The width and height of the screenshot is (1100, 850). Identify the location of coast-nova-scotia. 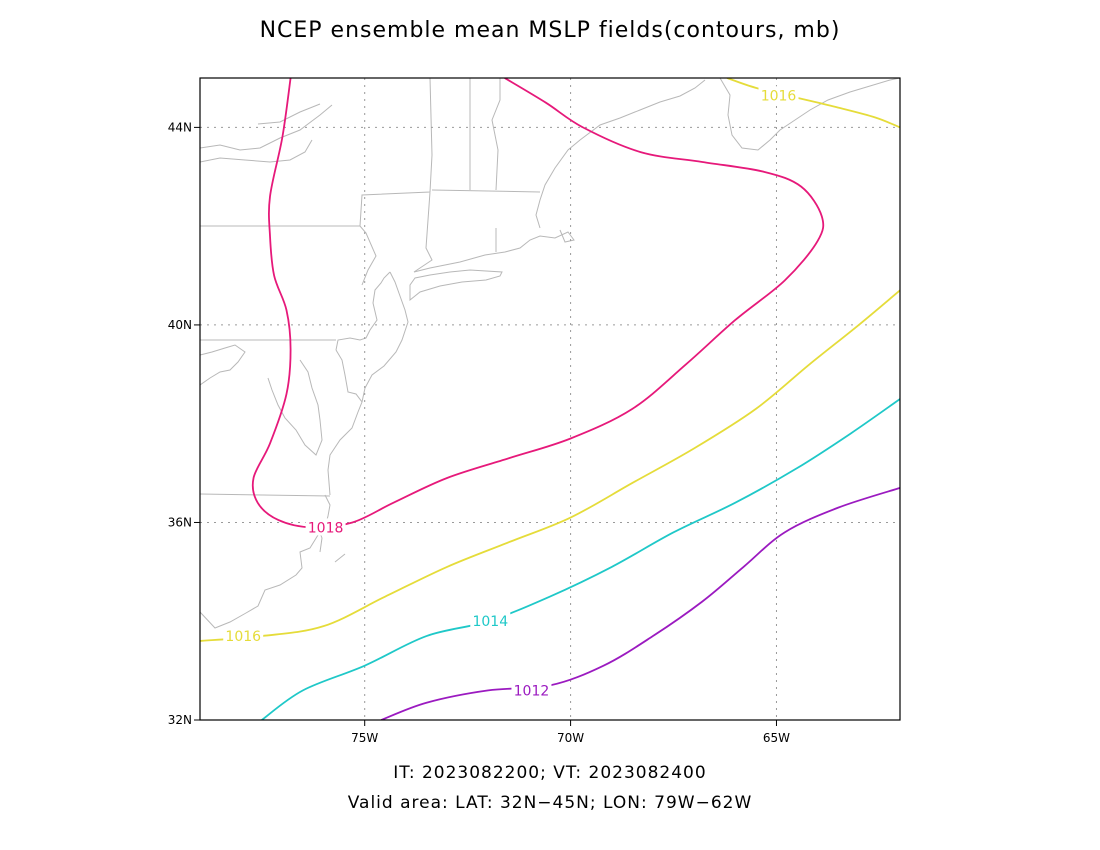
(809, 114).